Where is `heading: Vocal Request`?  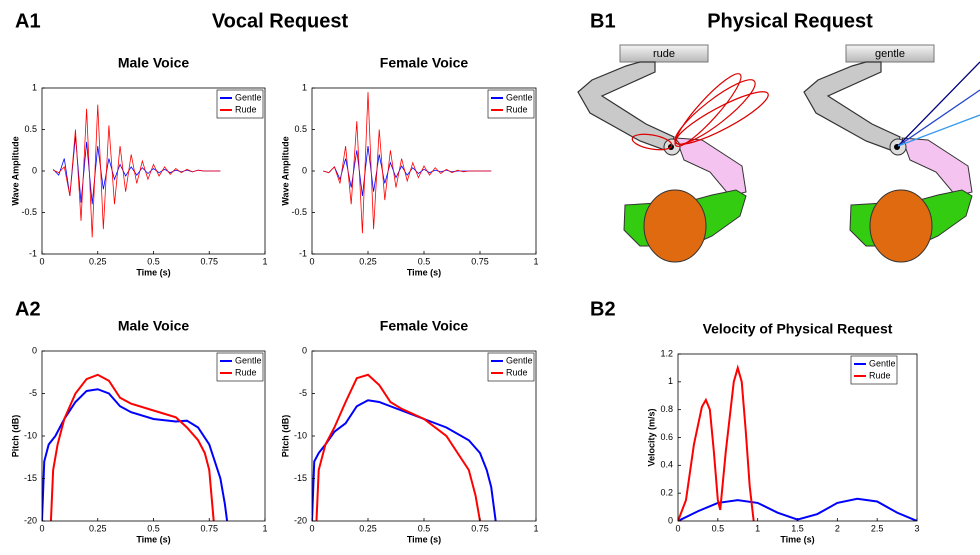 heading: Vocal Request is located at coordinates (280, 21).